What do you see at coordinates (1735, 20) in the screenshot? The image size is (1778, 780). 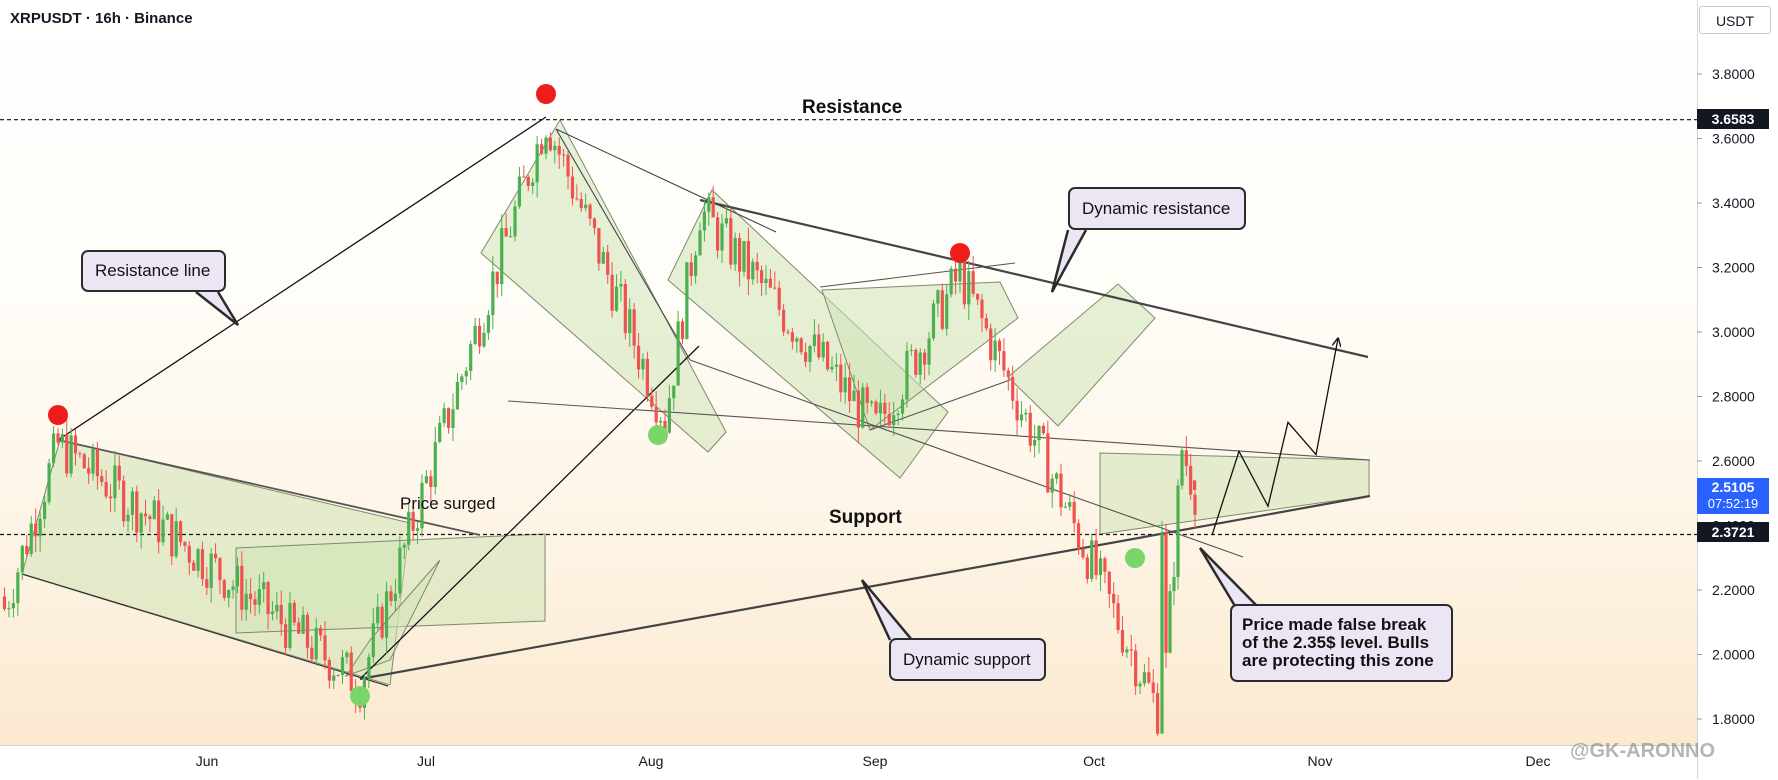 I see `currency-unit-button: USDT` at bounding box center [1735, 20].